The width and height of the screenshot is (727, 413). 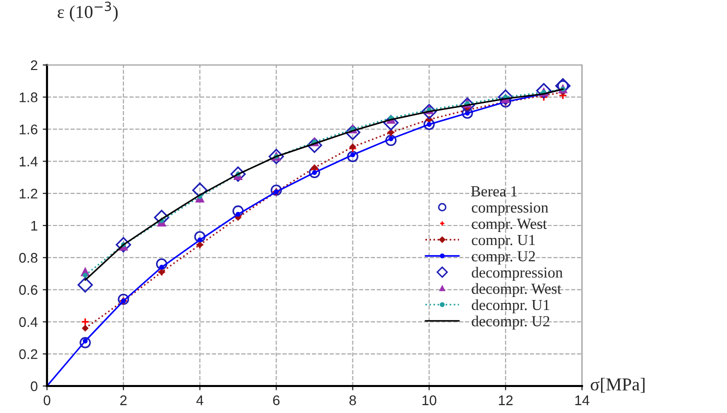 What do you see at coordinates (511, 323) in the screenshot?
I see `legend-label: decompr. U2` at bounding box center [511, 323].